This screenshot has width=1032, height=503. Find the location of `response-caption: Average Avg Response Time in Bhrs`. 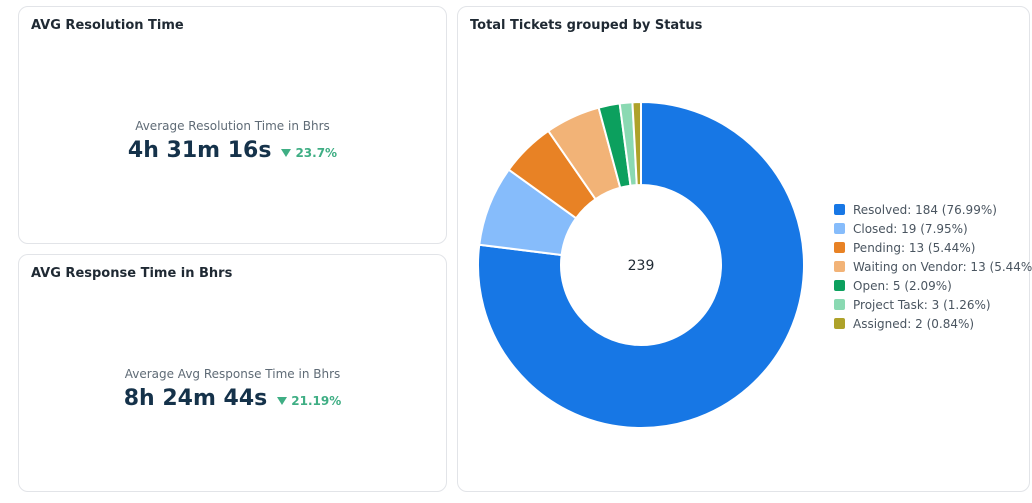

response-caption: Average Avg Response Time in Bhrs is located at coordinates (232, 374).